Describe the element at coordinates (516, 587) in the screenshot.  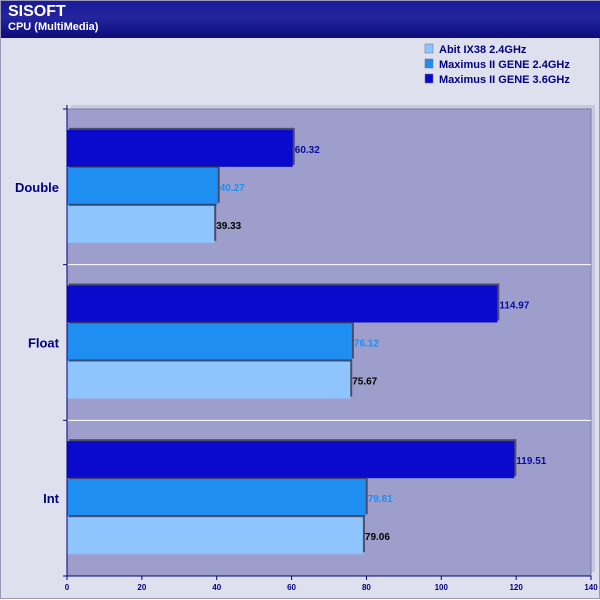
I see `x-tick-label: 120` at that location.